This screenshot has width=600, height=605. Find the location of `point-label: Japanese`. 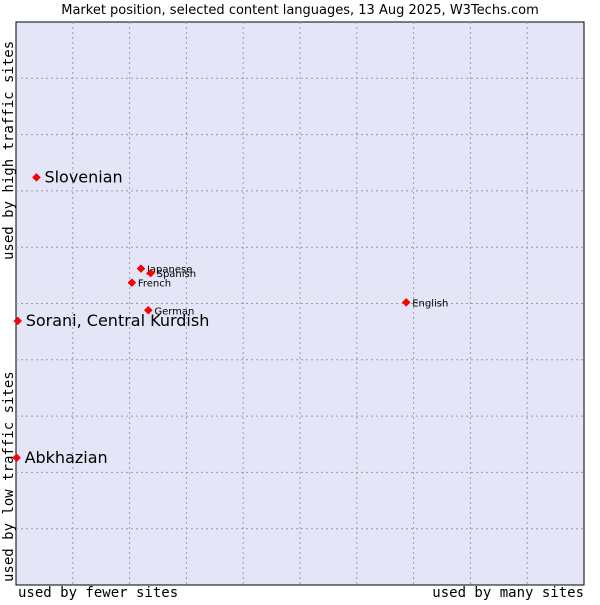

point-label: Japanese is located at coordinates (169, 270).